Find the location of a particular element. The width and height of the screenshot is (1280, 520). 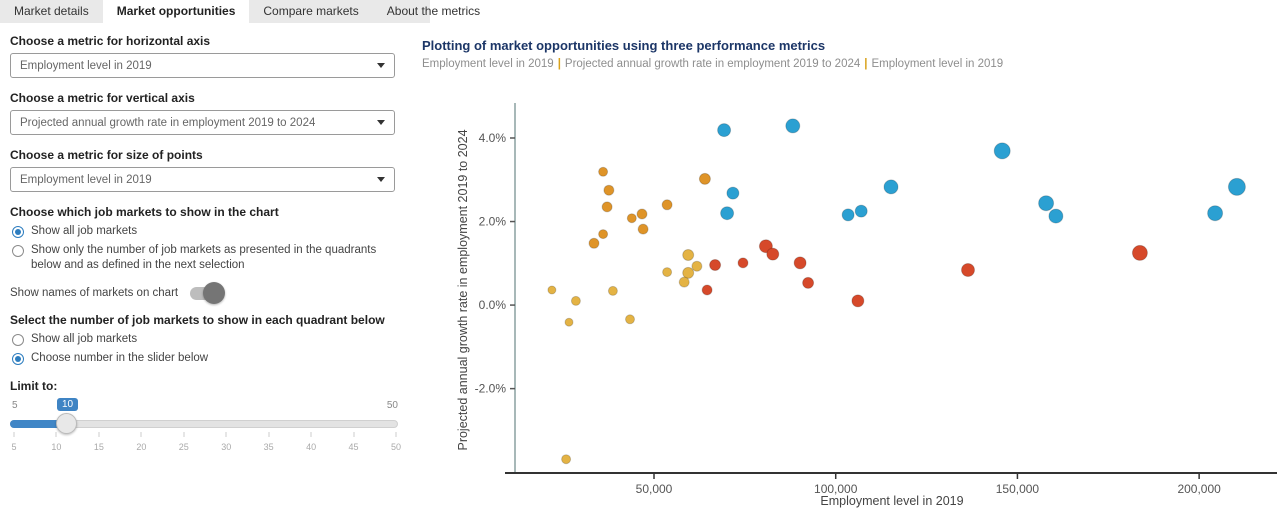

tab-market-details: Market details is located at coordinates (51, 11).